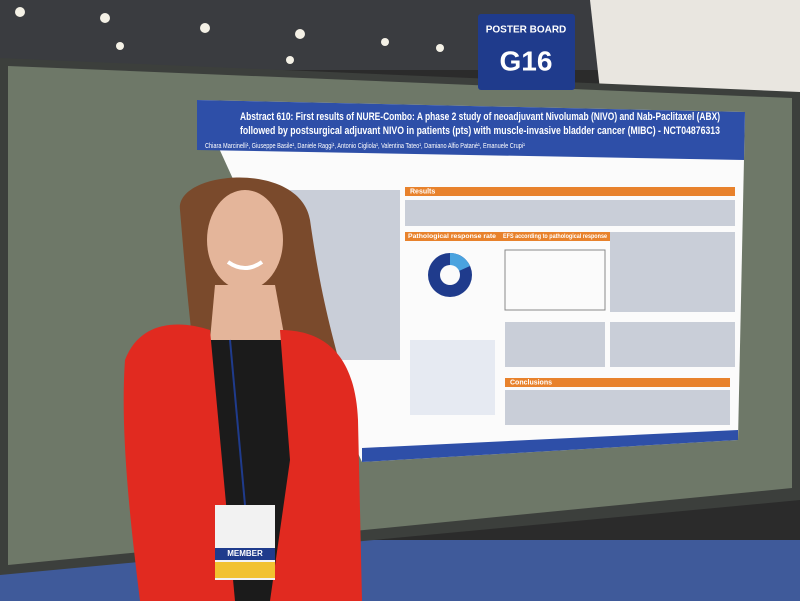 The height and width of the screenshot is (601, 800). Describe the element at coordinates (695, 55) in the screenshot. I see `back-wall` at that location.